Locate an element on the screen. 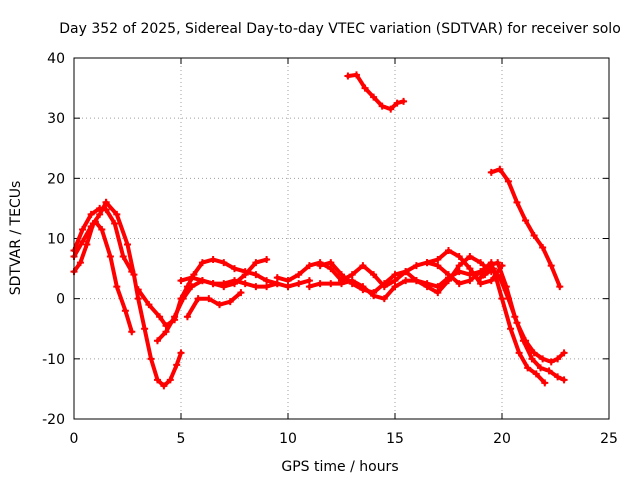 This screenshot has width=640, height=480. y-tick-label: -10 is located at coordinates (53, 360).